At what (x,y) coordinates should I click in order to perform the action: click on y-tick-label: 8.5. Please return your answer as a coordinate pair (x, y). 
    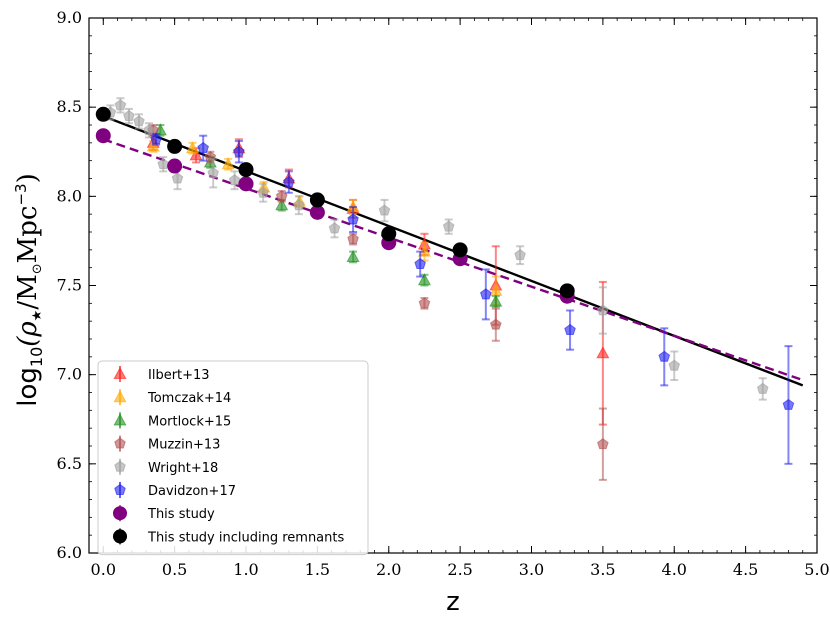
    Looking at the image, I should click on (69, 106).